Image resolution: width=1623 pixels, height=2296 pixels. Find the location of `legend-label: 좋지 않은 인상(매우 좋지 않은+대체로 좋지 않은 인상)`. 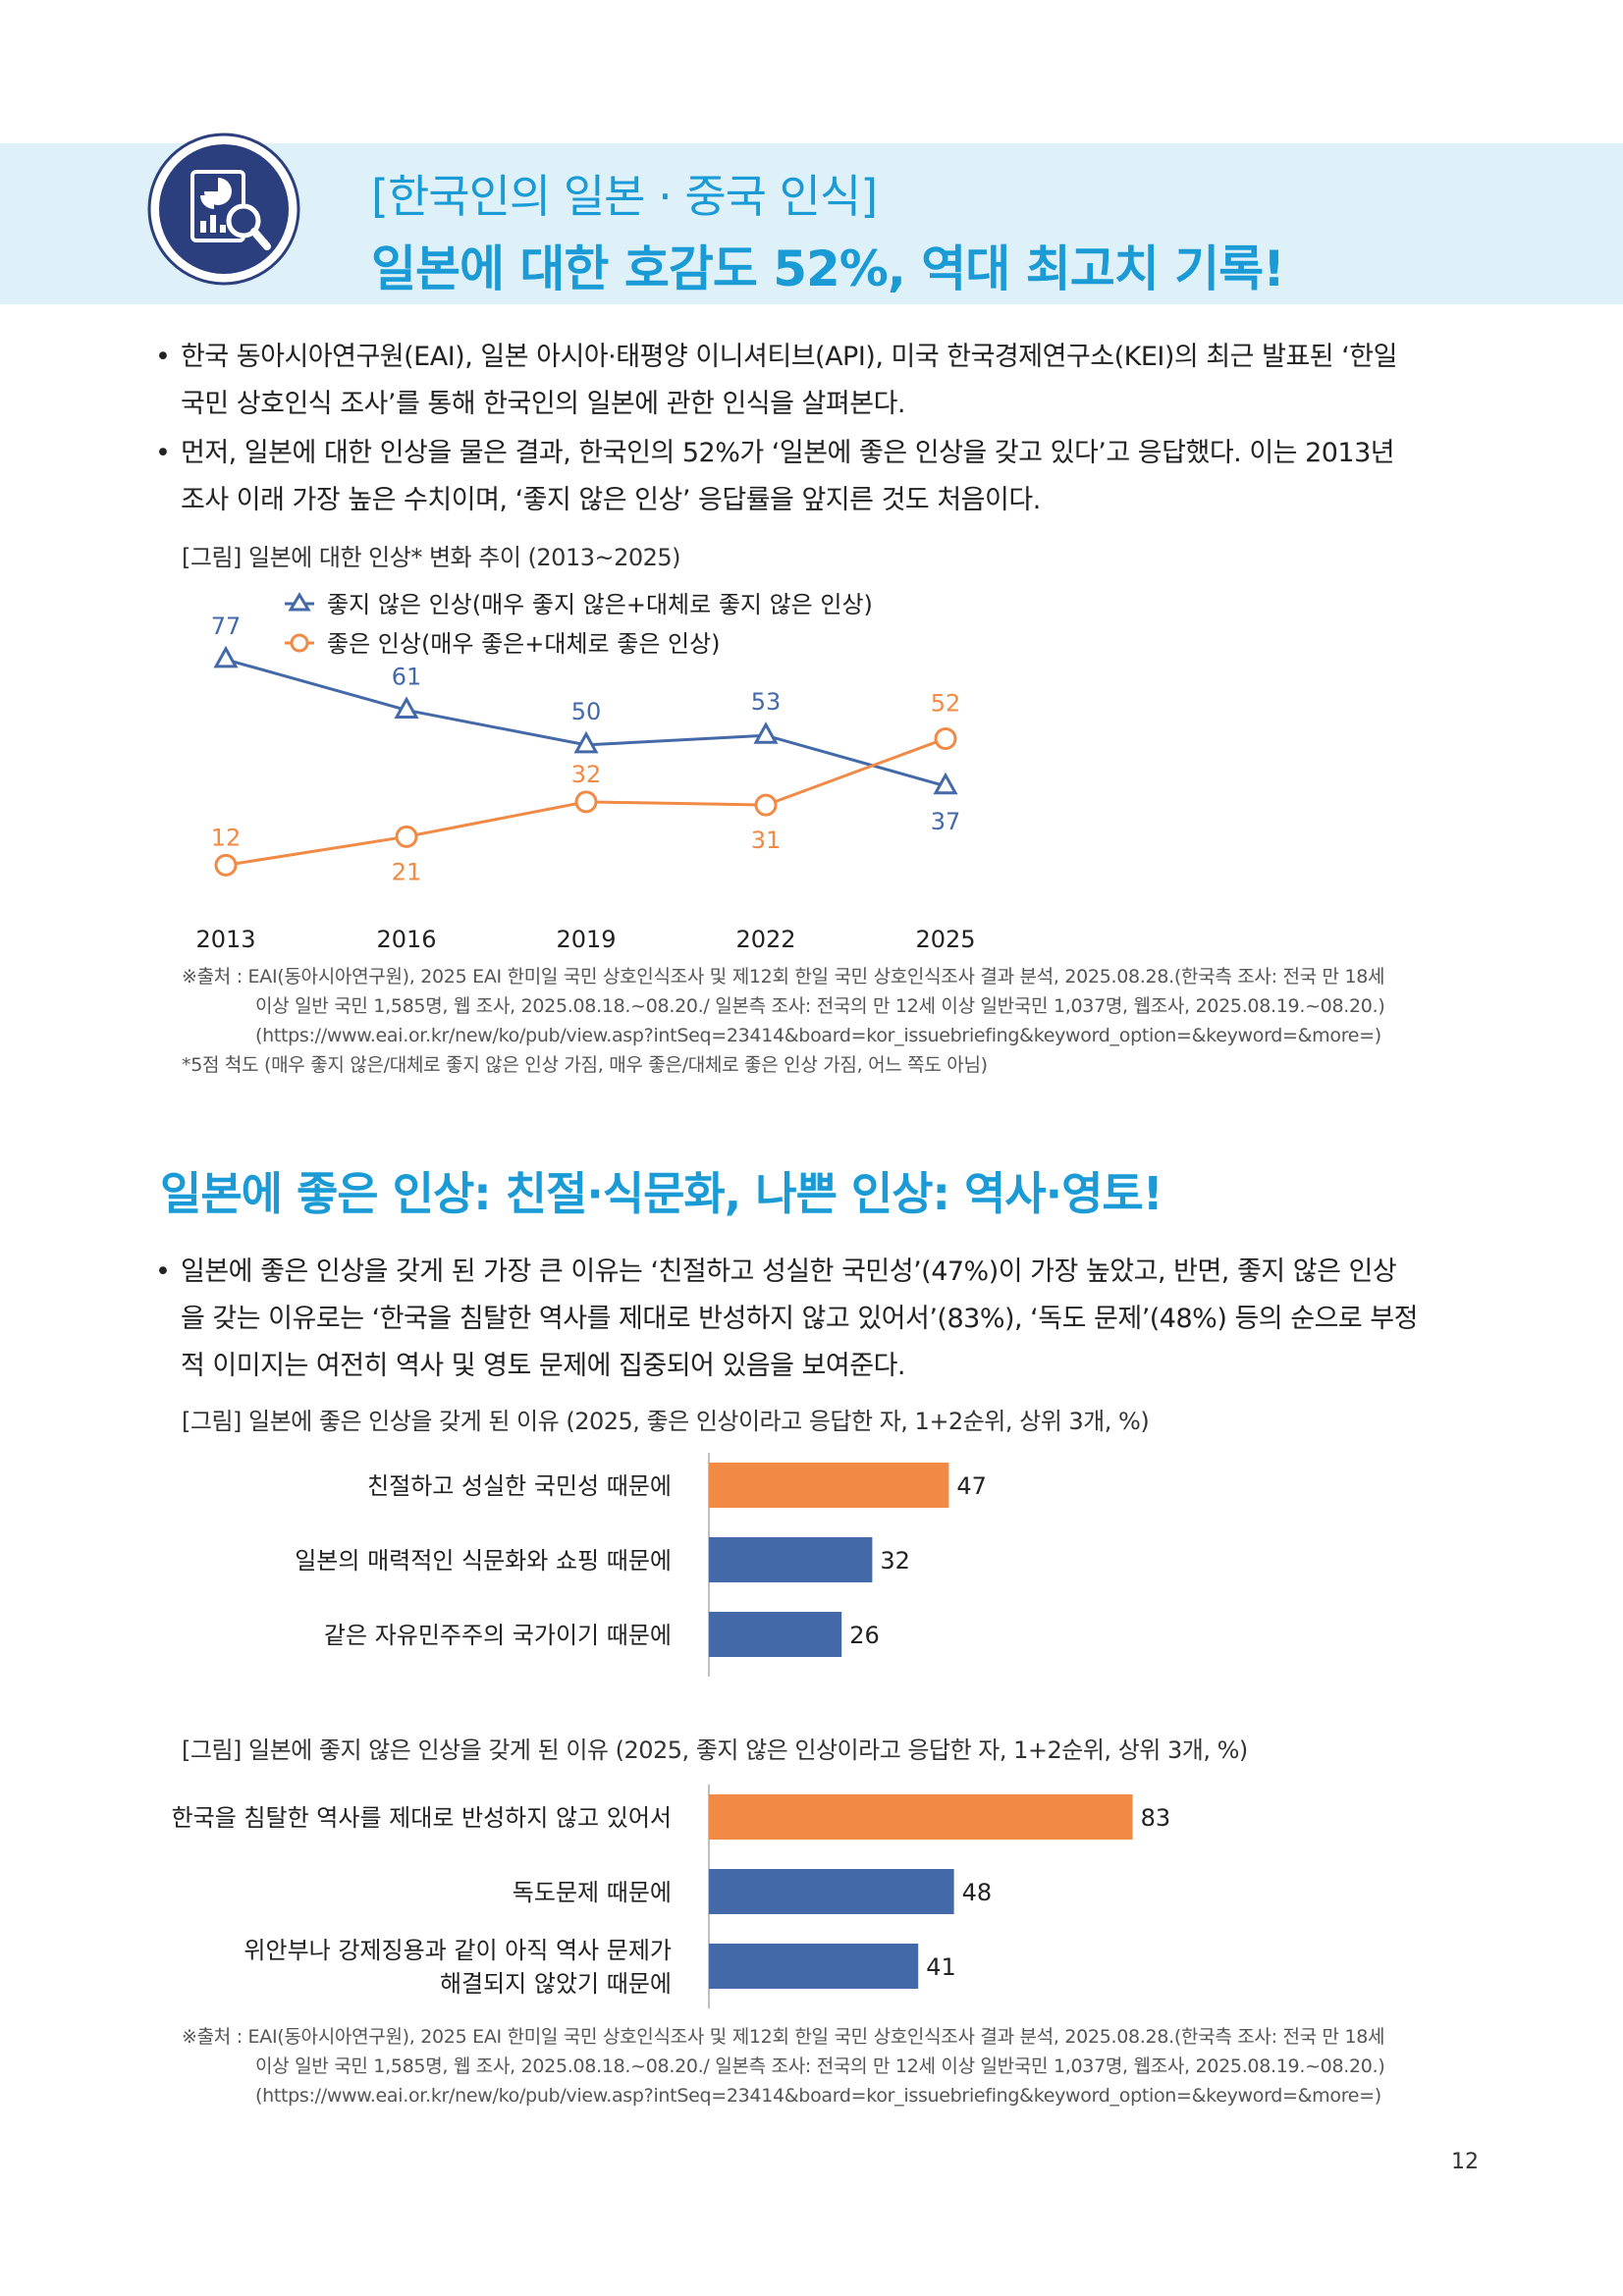

legend-label: 좋지 않은 인상(매우 좋지 않은+대체로 좋지 않은 인상) is located at coordinates (600, 604).